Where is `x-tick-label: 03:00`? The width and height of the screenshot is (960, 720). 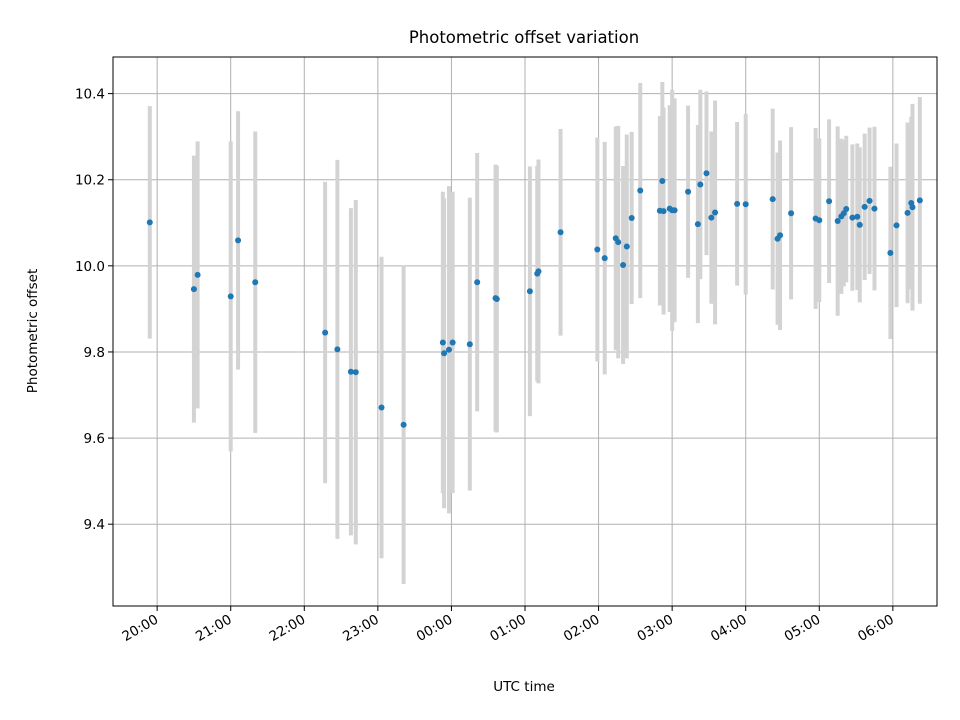
x-tick-label: 03:00 is located at coordinates (655, 628).